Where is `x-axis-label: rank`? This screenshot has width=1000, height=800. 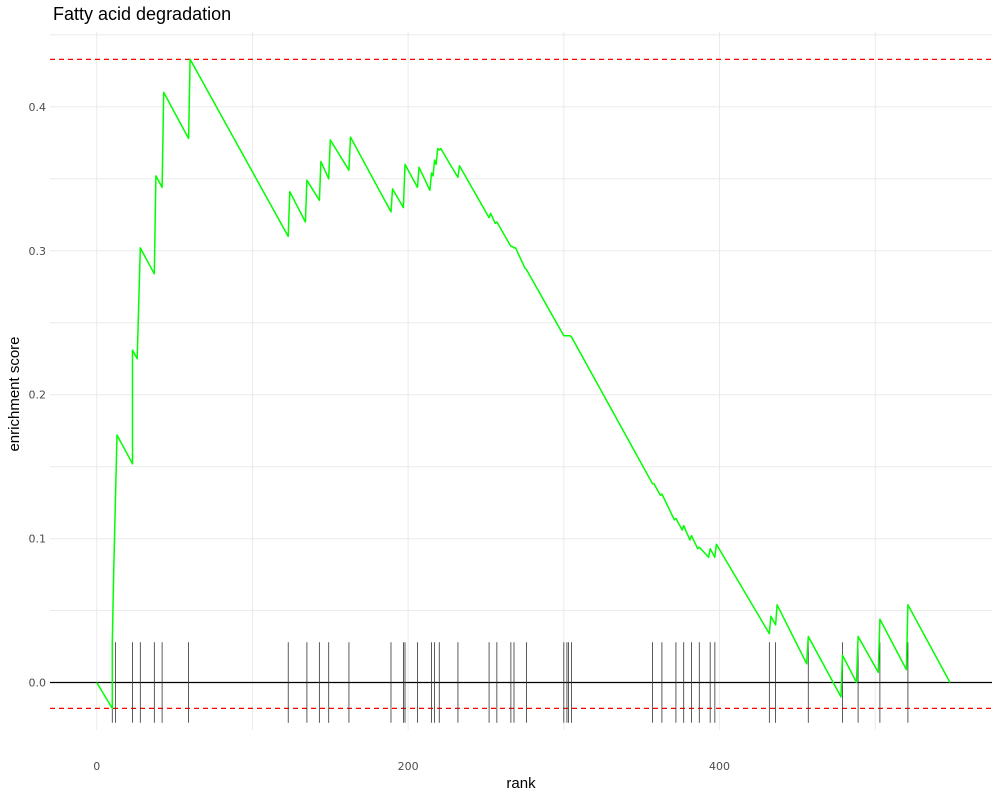 x-axis-label: rank is located at coordinates (521, 783).